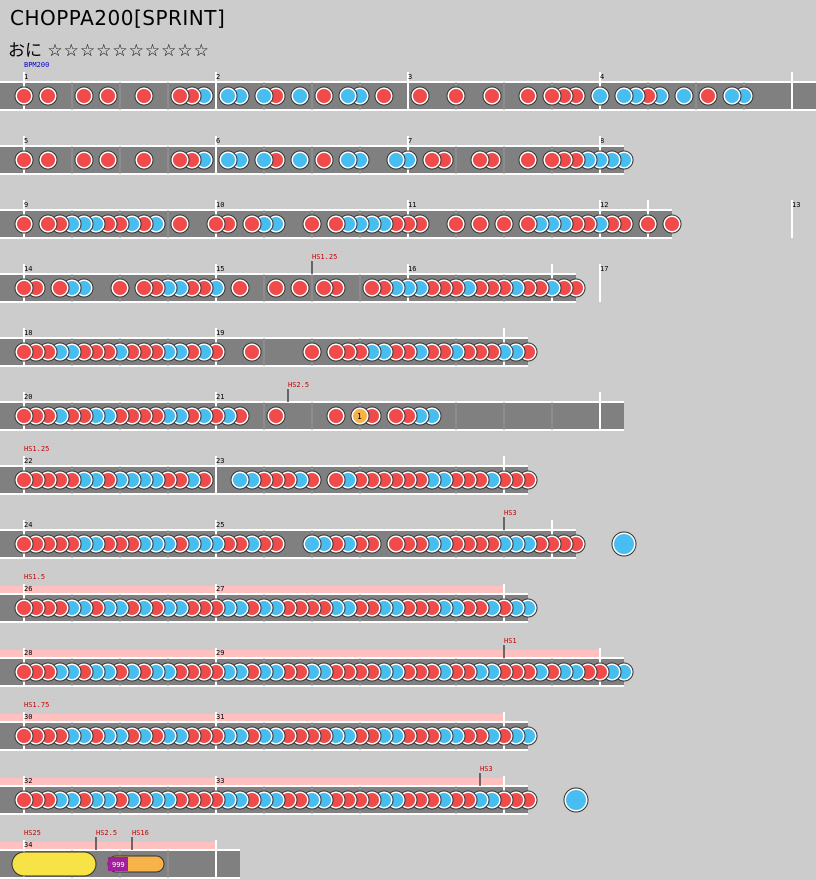 The width and height of the screenshot is (816, 880). I want to click on song-title: CHOPPA200[SPRINT], so click(118, 18).